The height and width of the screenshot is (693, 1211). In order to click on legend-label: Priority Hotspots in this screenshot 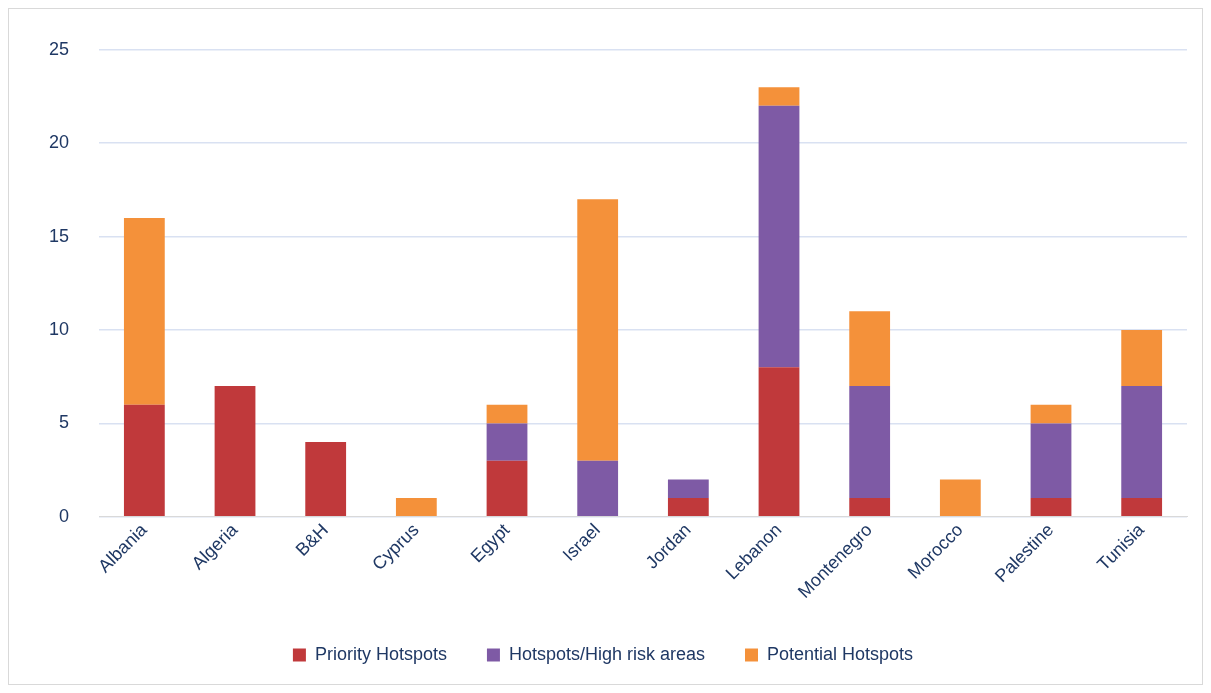, I will do `click(380, 653)`.